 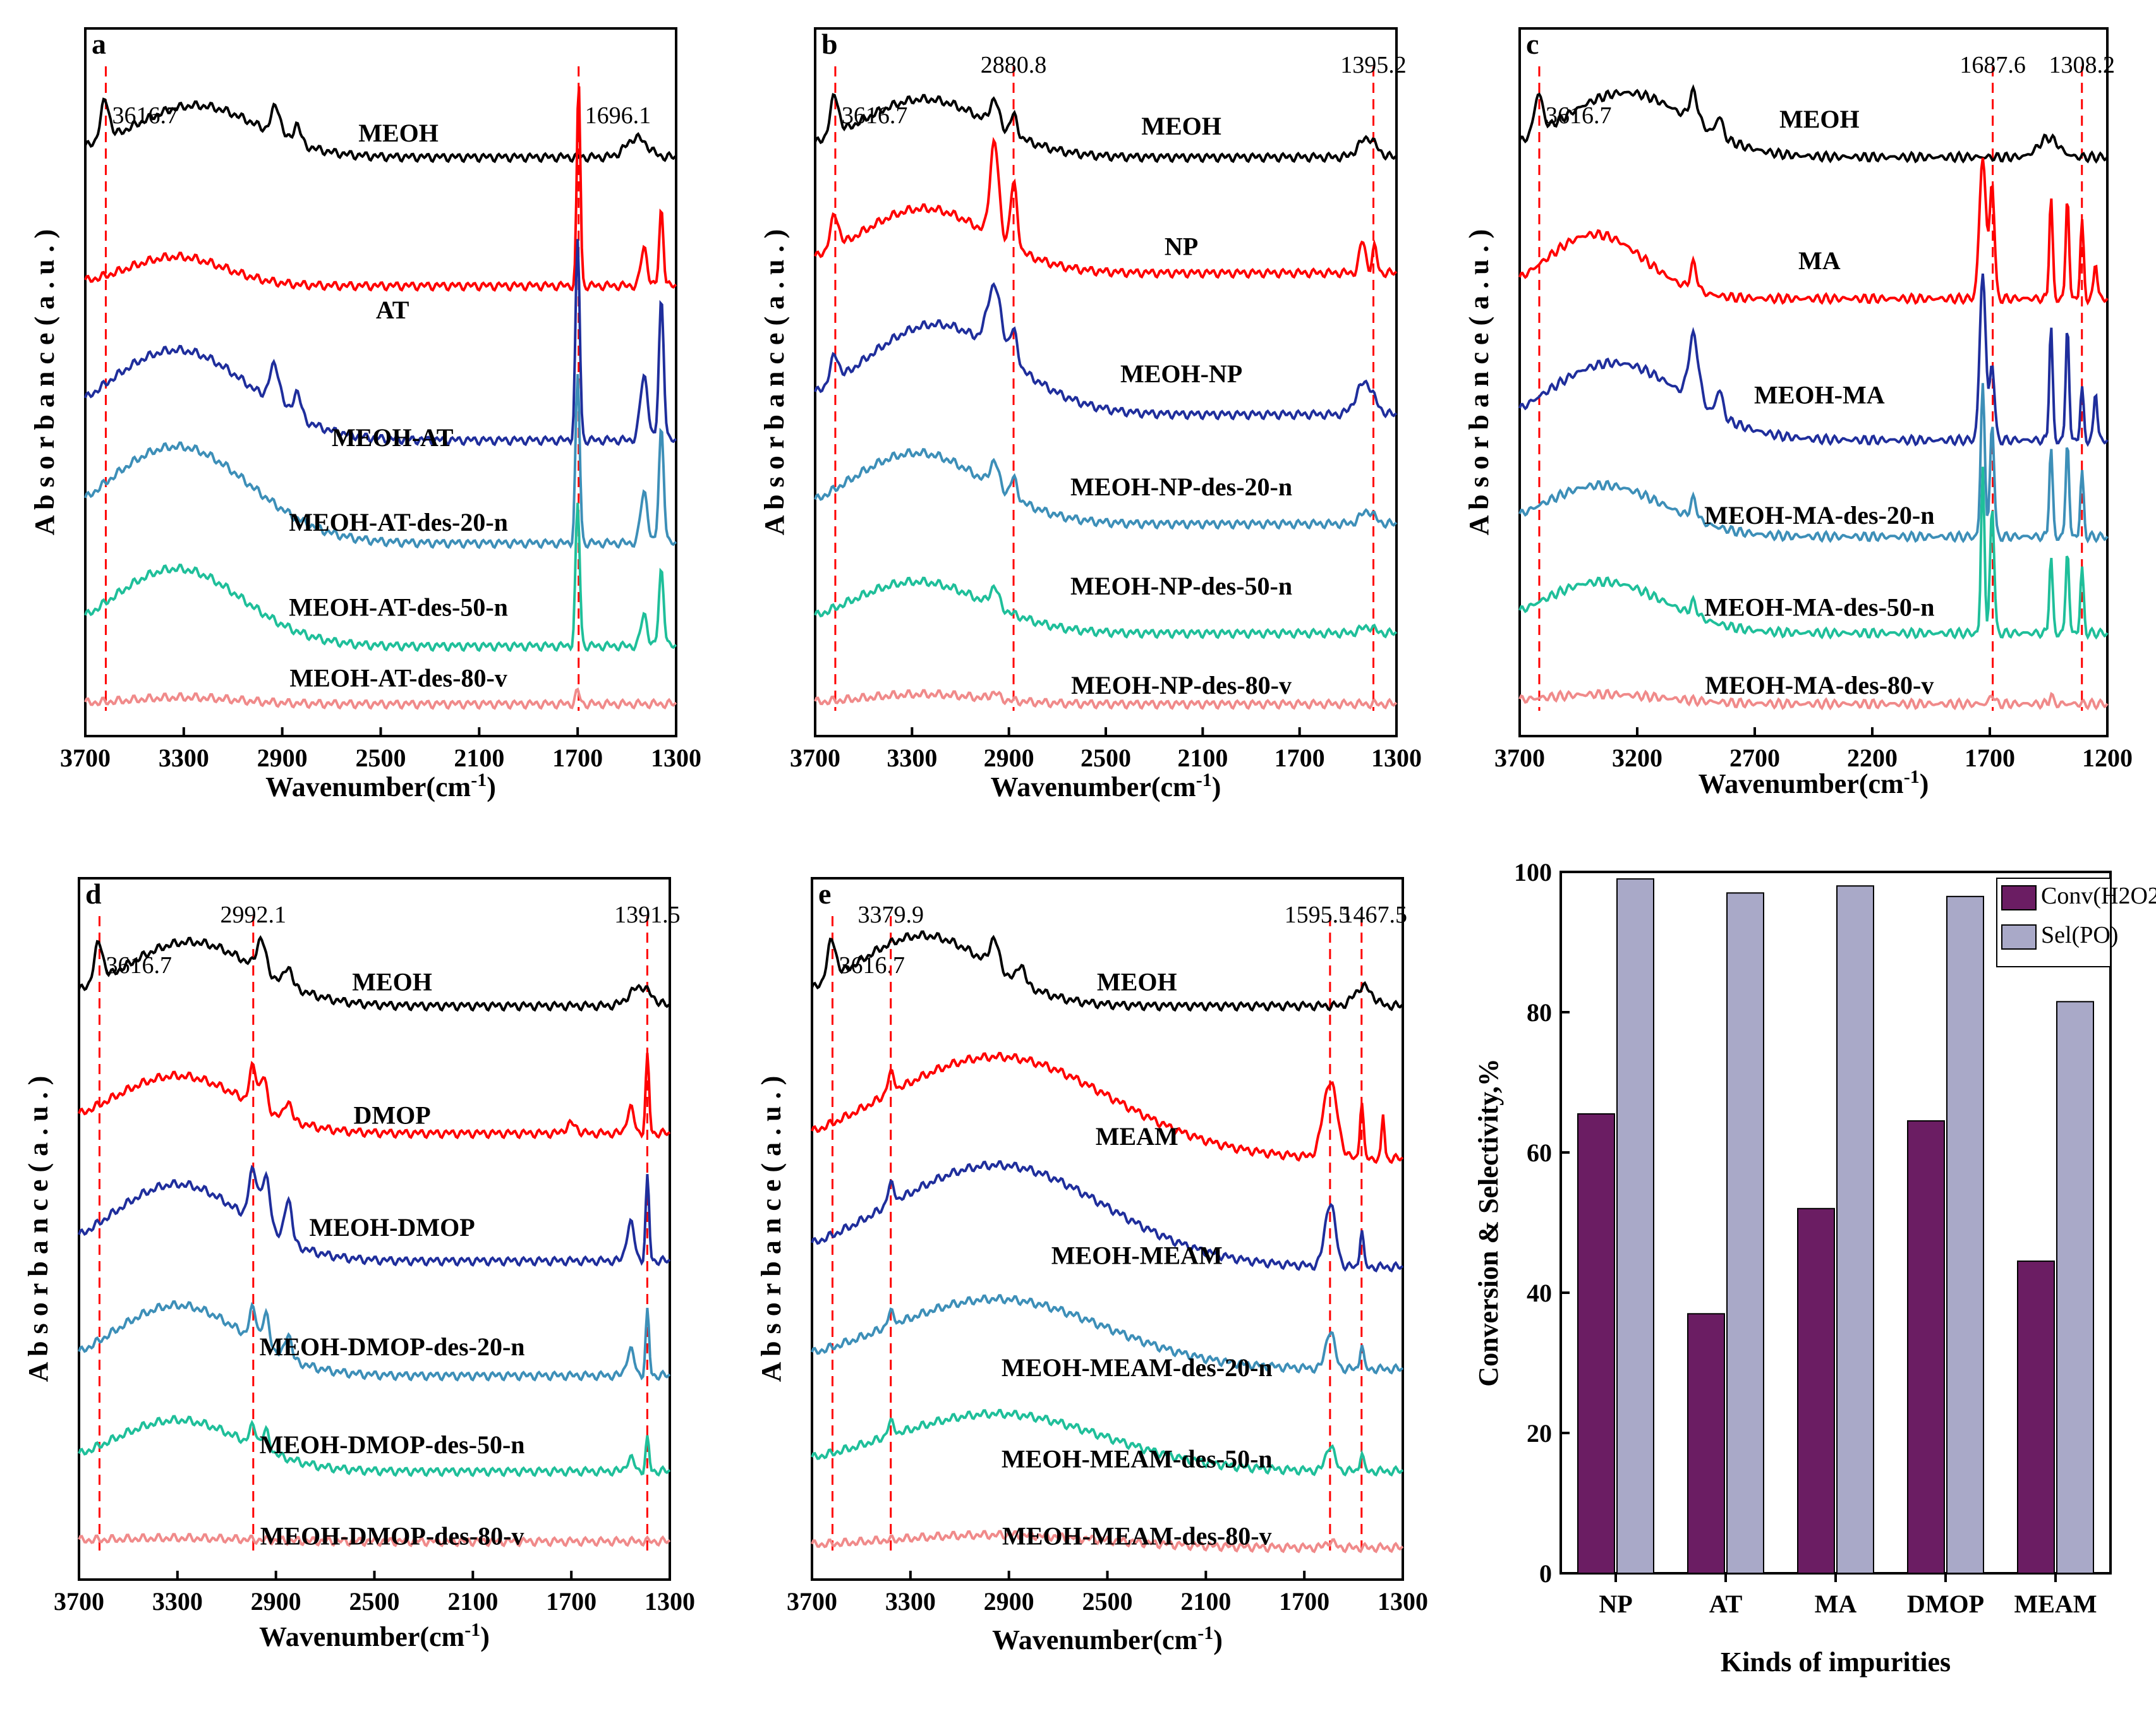 I want to click on series-label: MA, so click(x=1819, y=260).